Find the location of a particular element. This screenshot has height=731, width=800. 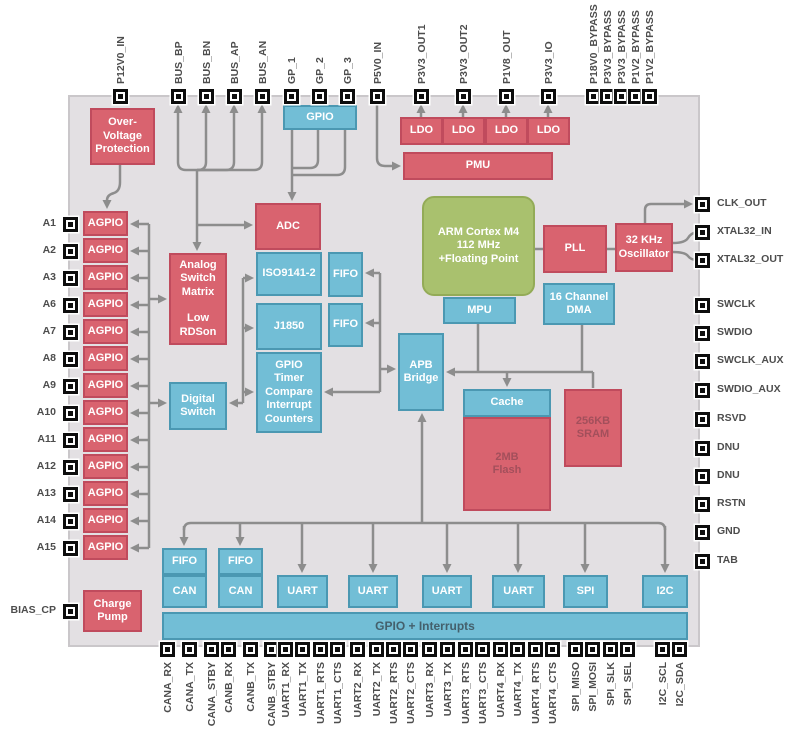

pin-label-P5V0_IN: P5V0_IN is located at coordinates (378, 62).